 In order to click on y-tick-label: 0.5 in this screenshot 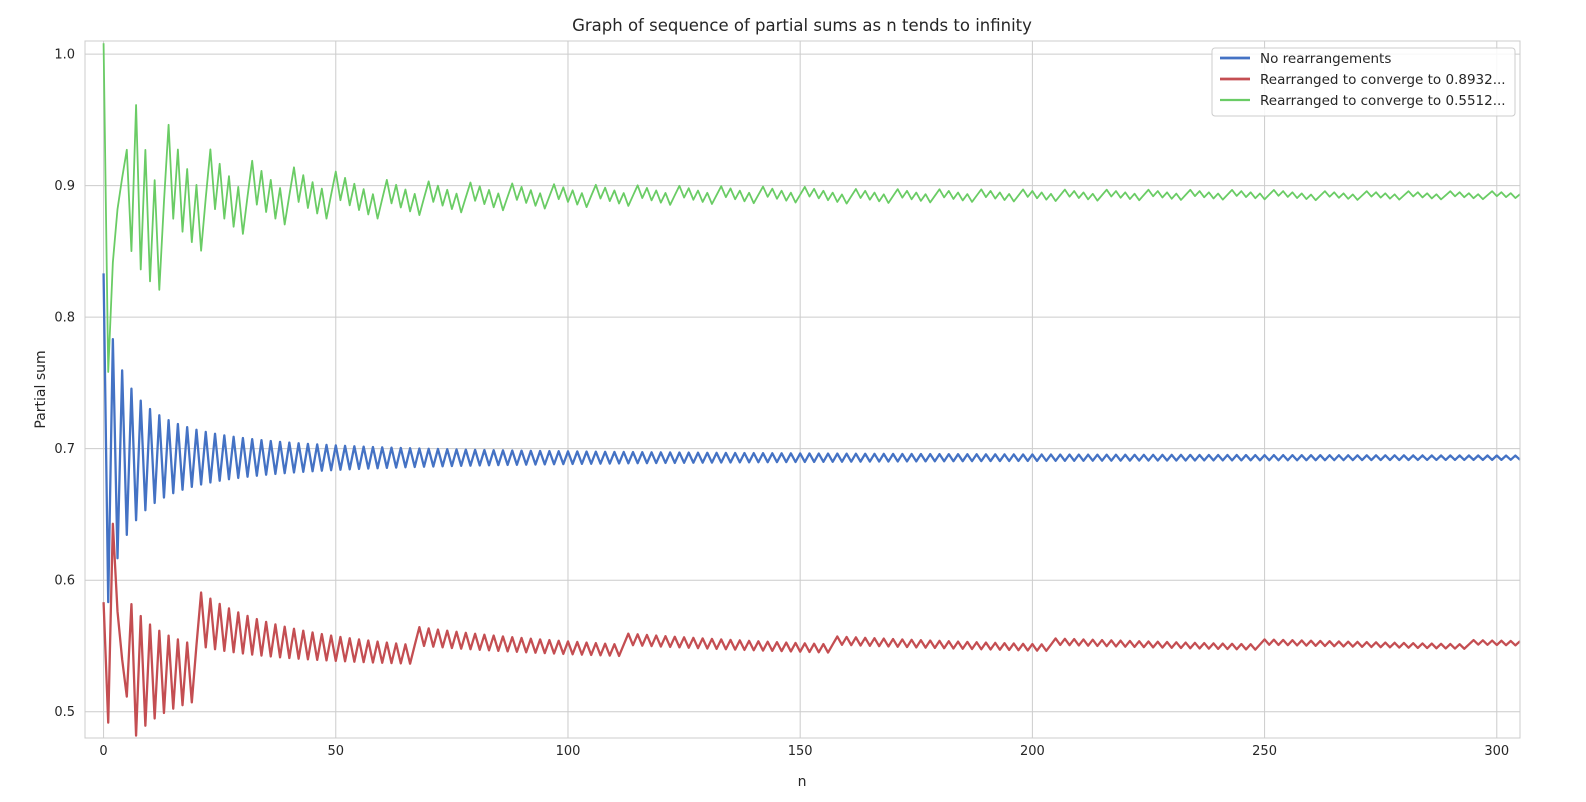, I will do `click(64, 712)`.